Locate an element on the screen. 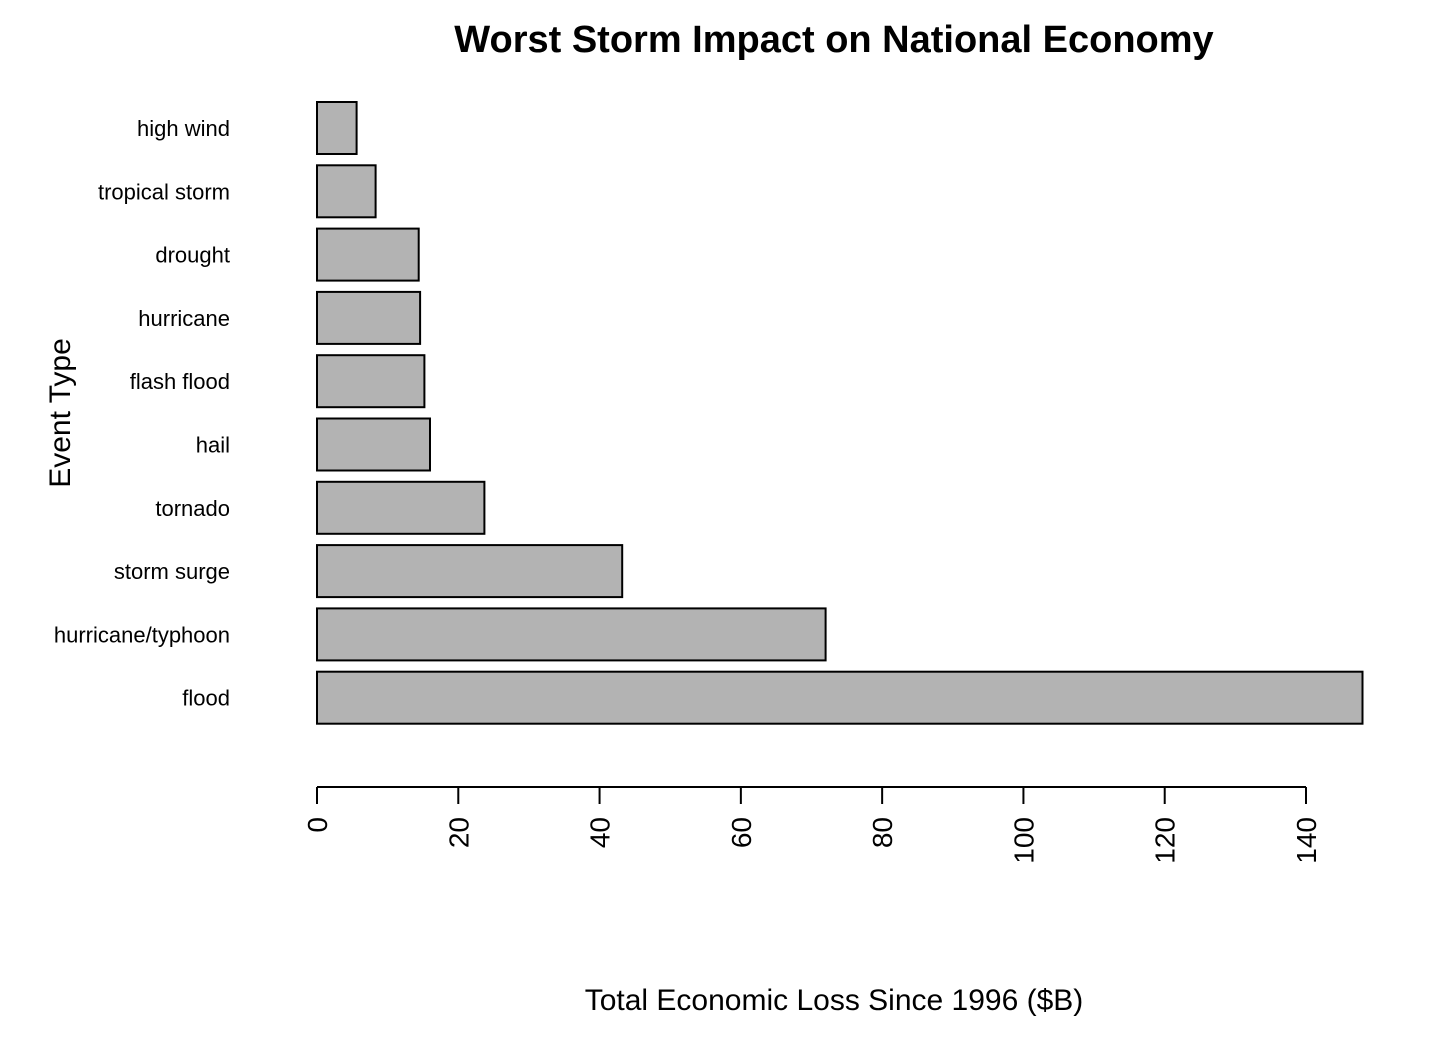  x-tick-label: 20 is located at coordinates (458, 832).